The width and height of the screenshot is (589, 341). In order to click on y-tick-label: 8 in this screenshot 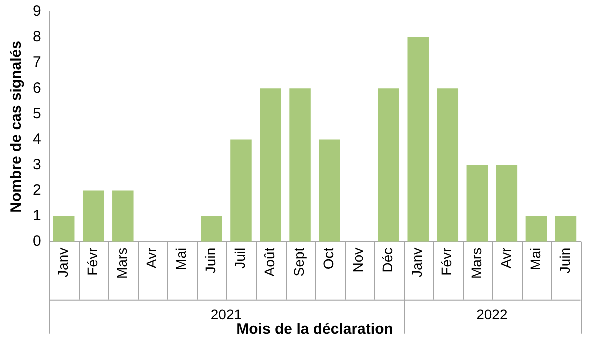, I will do `click(37, 37)`.